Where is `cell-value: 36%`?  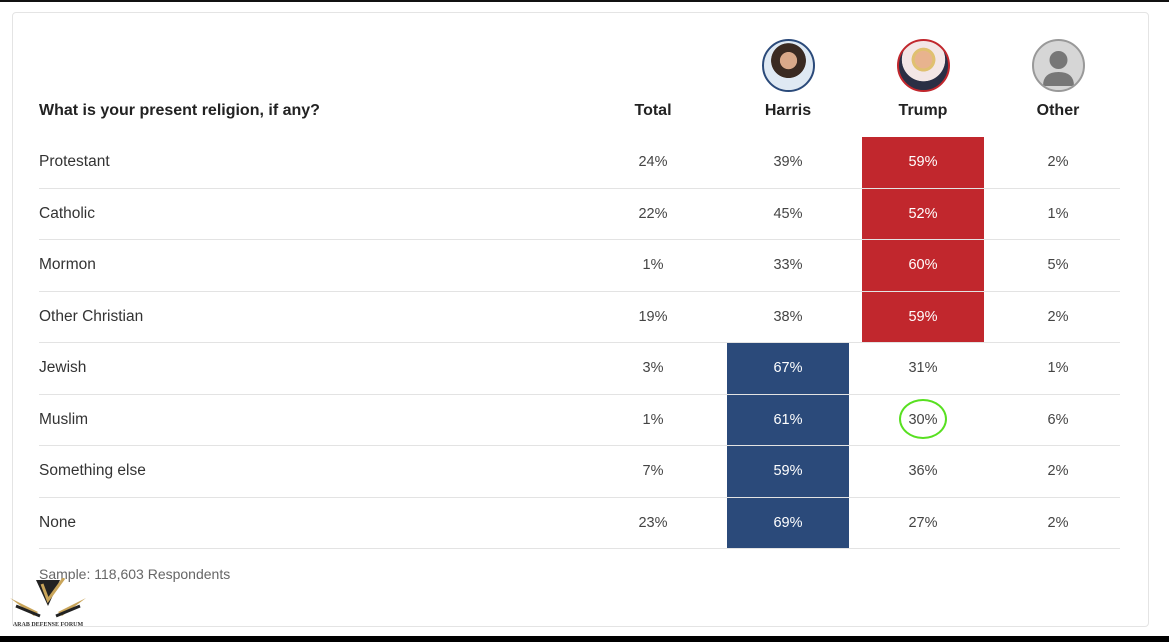
cell-value: 36% is located at coordinates (923, 471).